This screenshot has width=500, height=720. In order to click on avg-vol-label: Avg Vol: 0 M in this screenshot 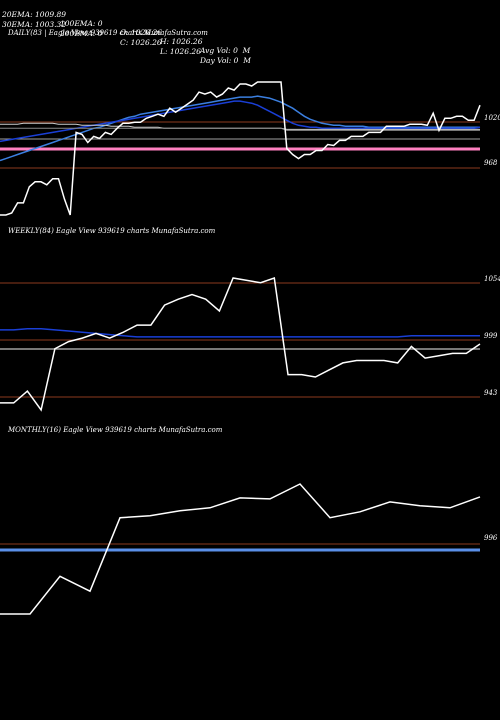, I will do `click(225, 50)`.